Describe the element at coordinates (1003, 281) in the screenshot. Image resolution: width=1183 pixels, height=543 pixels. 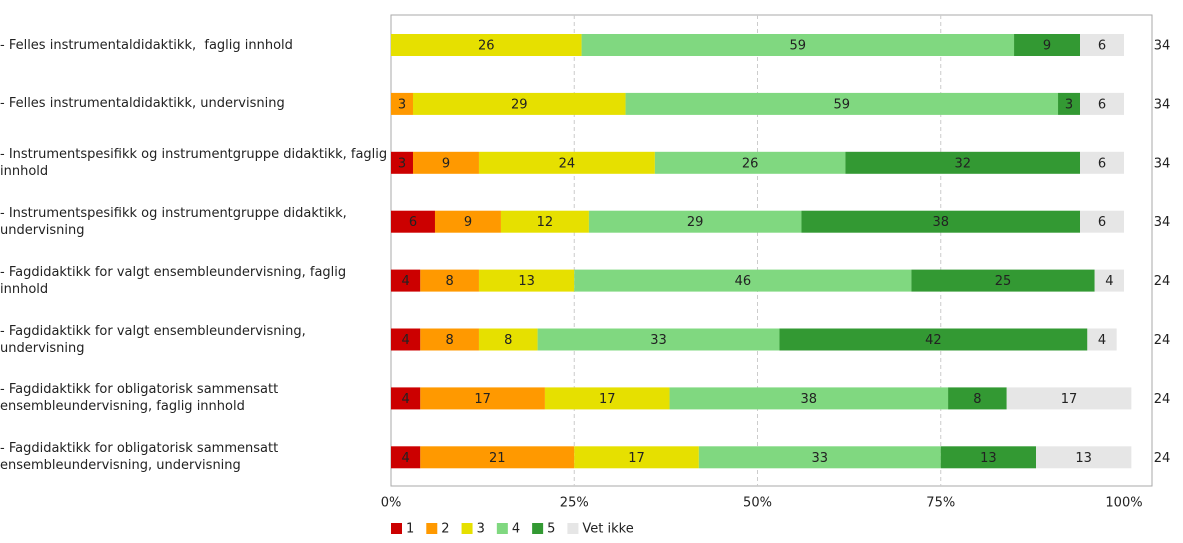
I see `segment-label: 25` at that location.